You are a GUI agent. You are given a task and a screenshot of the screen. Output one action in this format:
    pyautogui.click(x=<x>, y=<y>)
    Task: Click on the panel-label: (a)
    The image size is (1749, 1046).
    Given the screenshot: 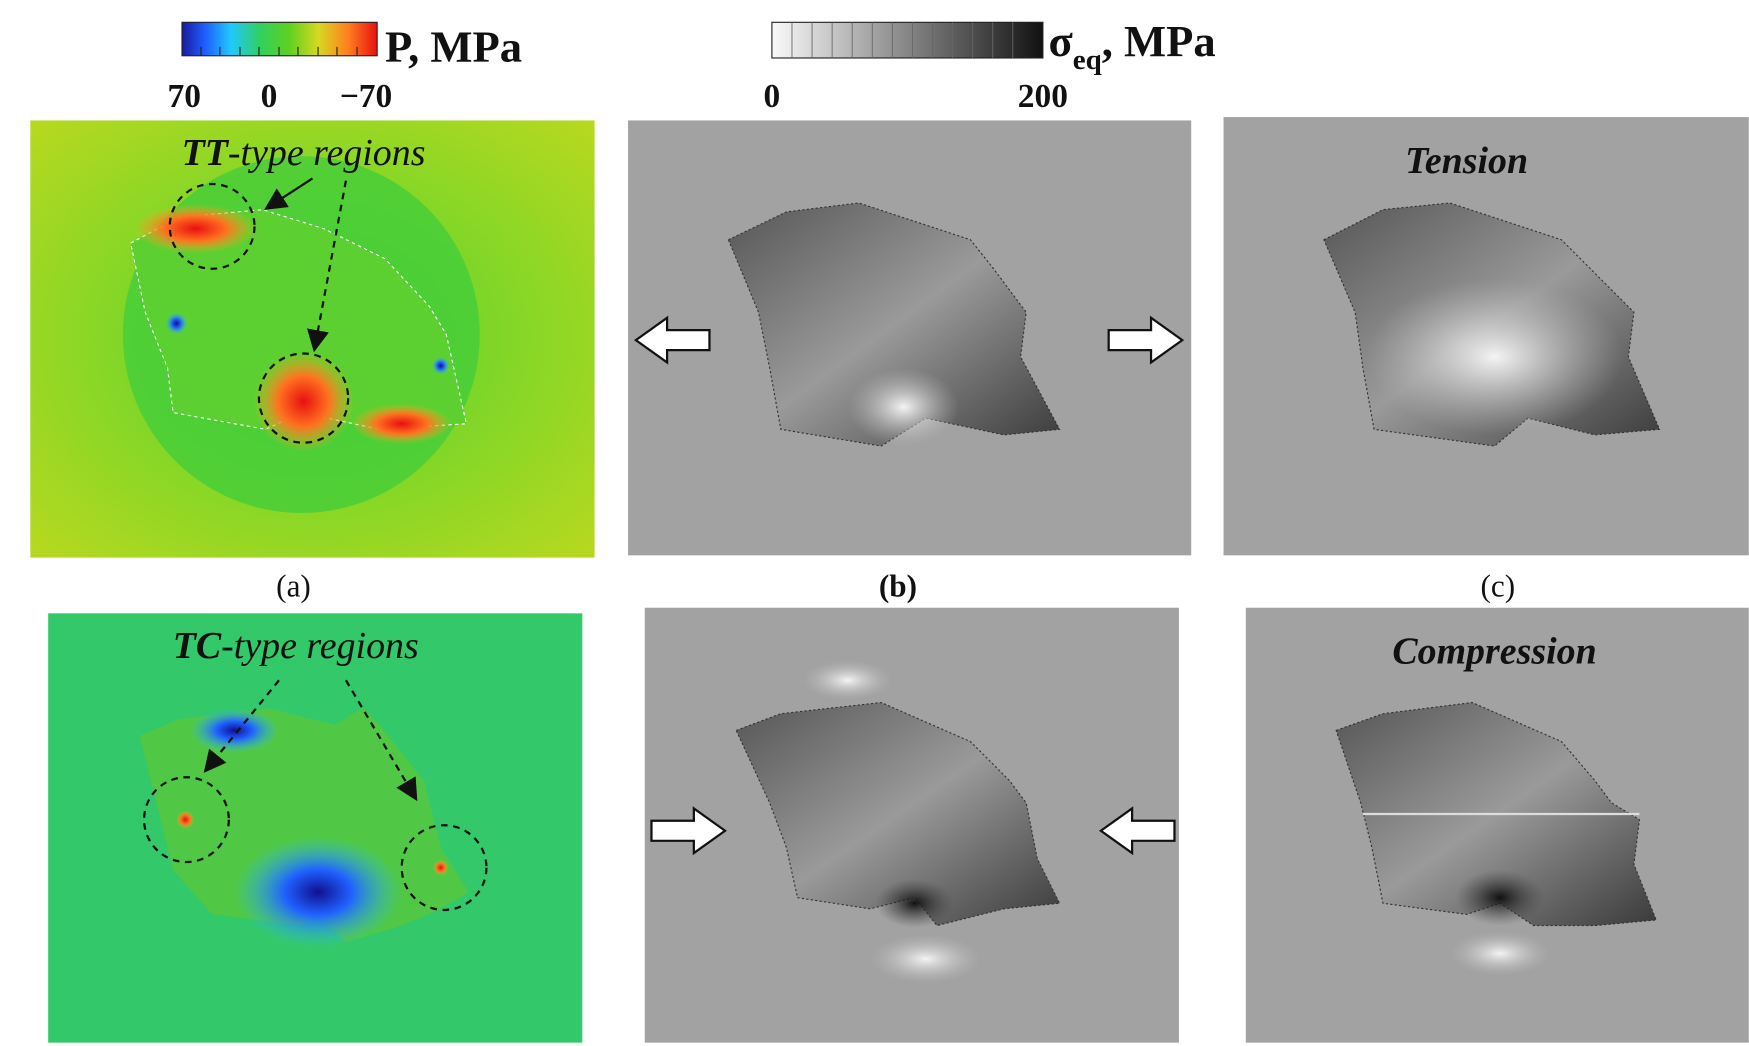 What is the action you would take?
    pyautogui.click(x=293, y=586)
    